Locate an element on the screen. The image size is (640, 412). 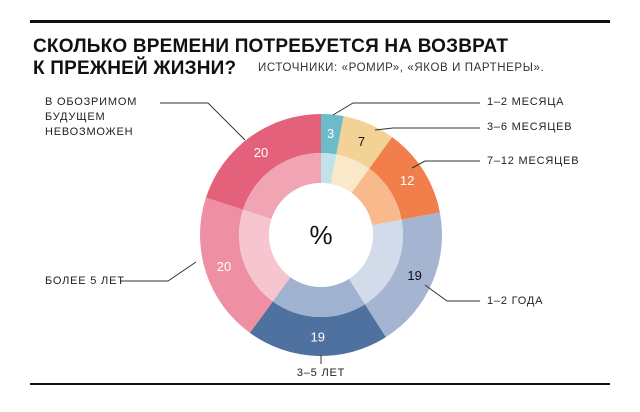
slice-category-label-line: 3–5 ЛЕТ is located at coordinates (321, 373).